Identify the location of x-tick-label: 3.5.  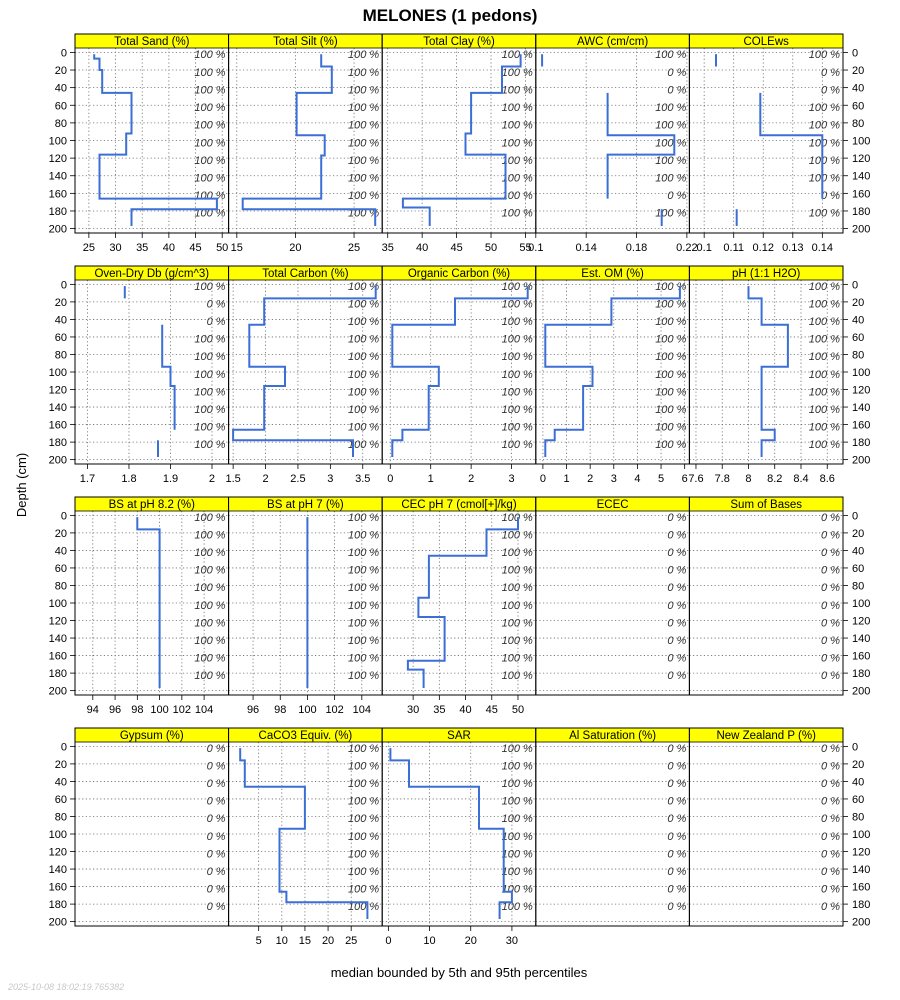
(362, 479).